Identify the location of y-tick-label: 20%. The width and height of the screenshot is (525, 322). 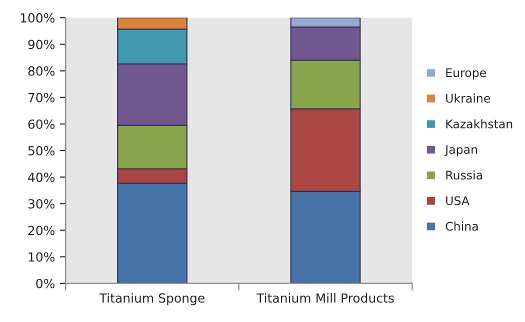
(41, 231).